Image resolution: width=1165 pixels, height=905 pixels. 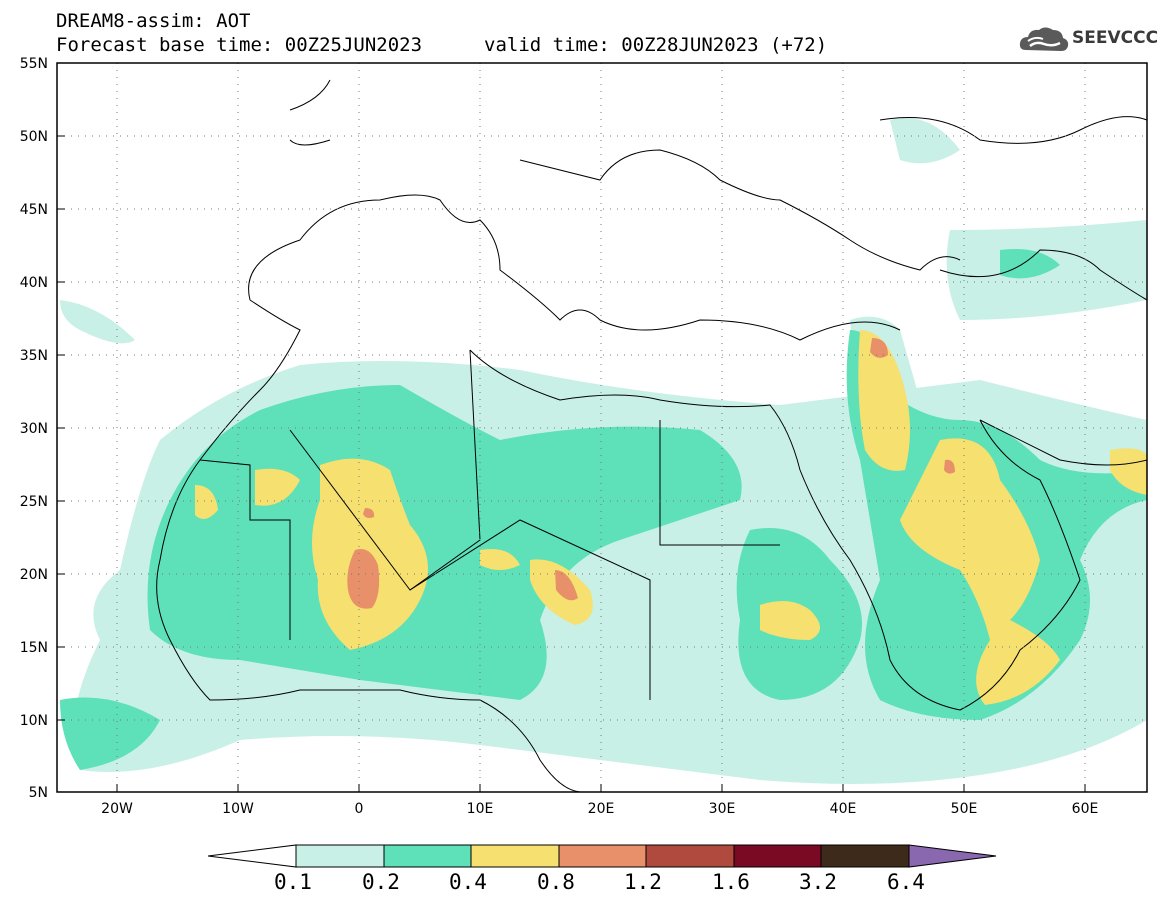 What do you see at coordinates (34, 283) in the screenshot?
I see `lat-label: 40N` at bounding box center [34, 283].